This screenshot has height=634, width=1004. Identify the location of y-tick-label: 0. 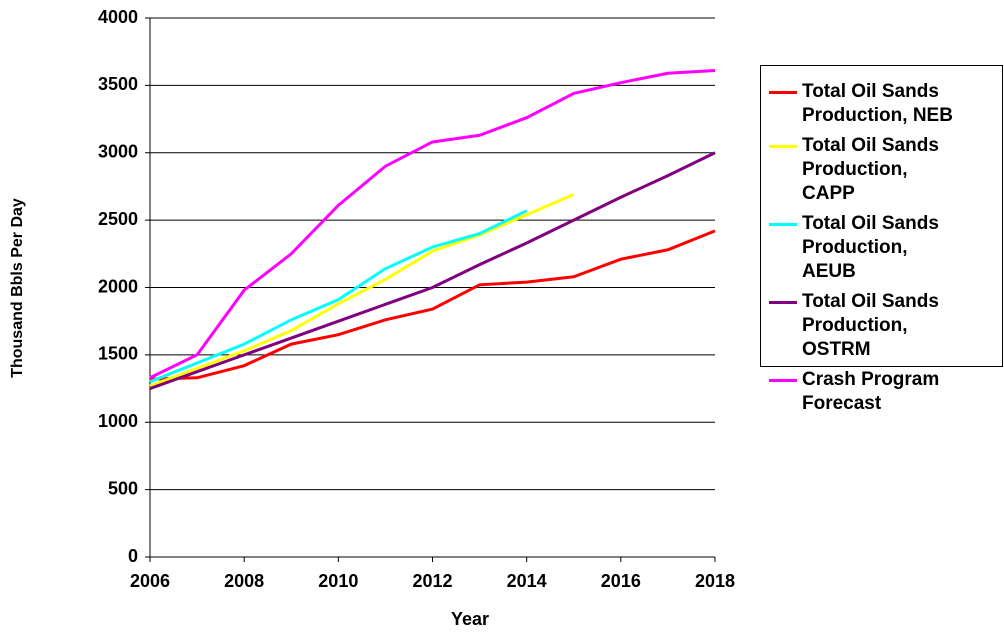
(133, 556).